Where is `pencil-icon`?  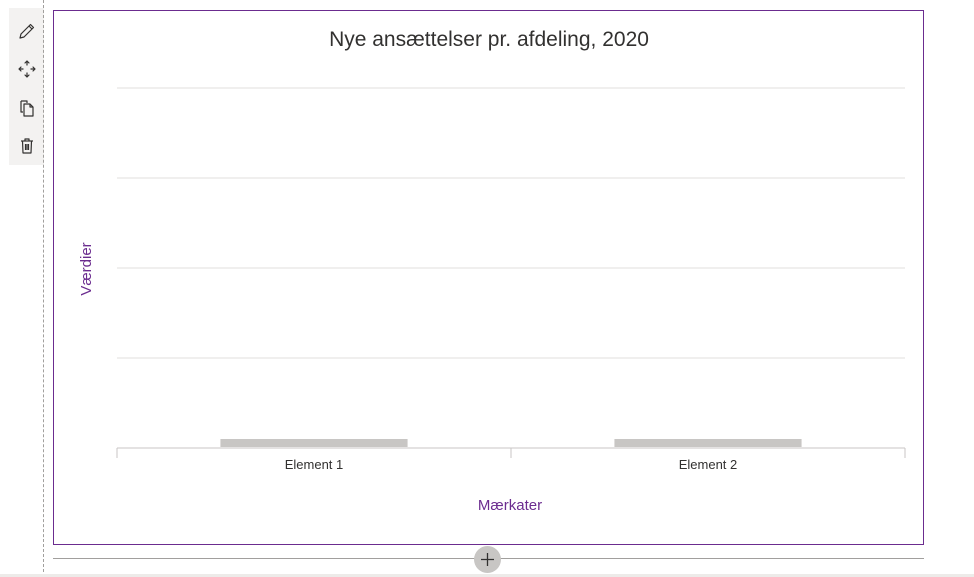
pencil-icon is located at coordinates (26, 31).